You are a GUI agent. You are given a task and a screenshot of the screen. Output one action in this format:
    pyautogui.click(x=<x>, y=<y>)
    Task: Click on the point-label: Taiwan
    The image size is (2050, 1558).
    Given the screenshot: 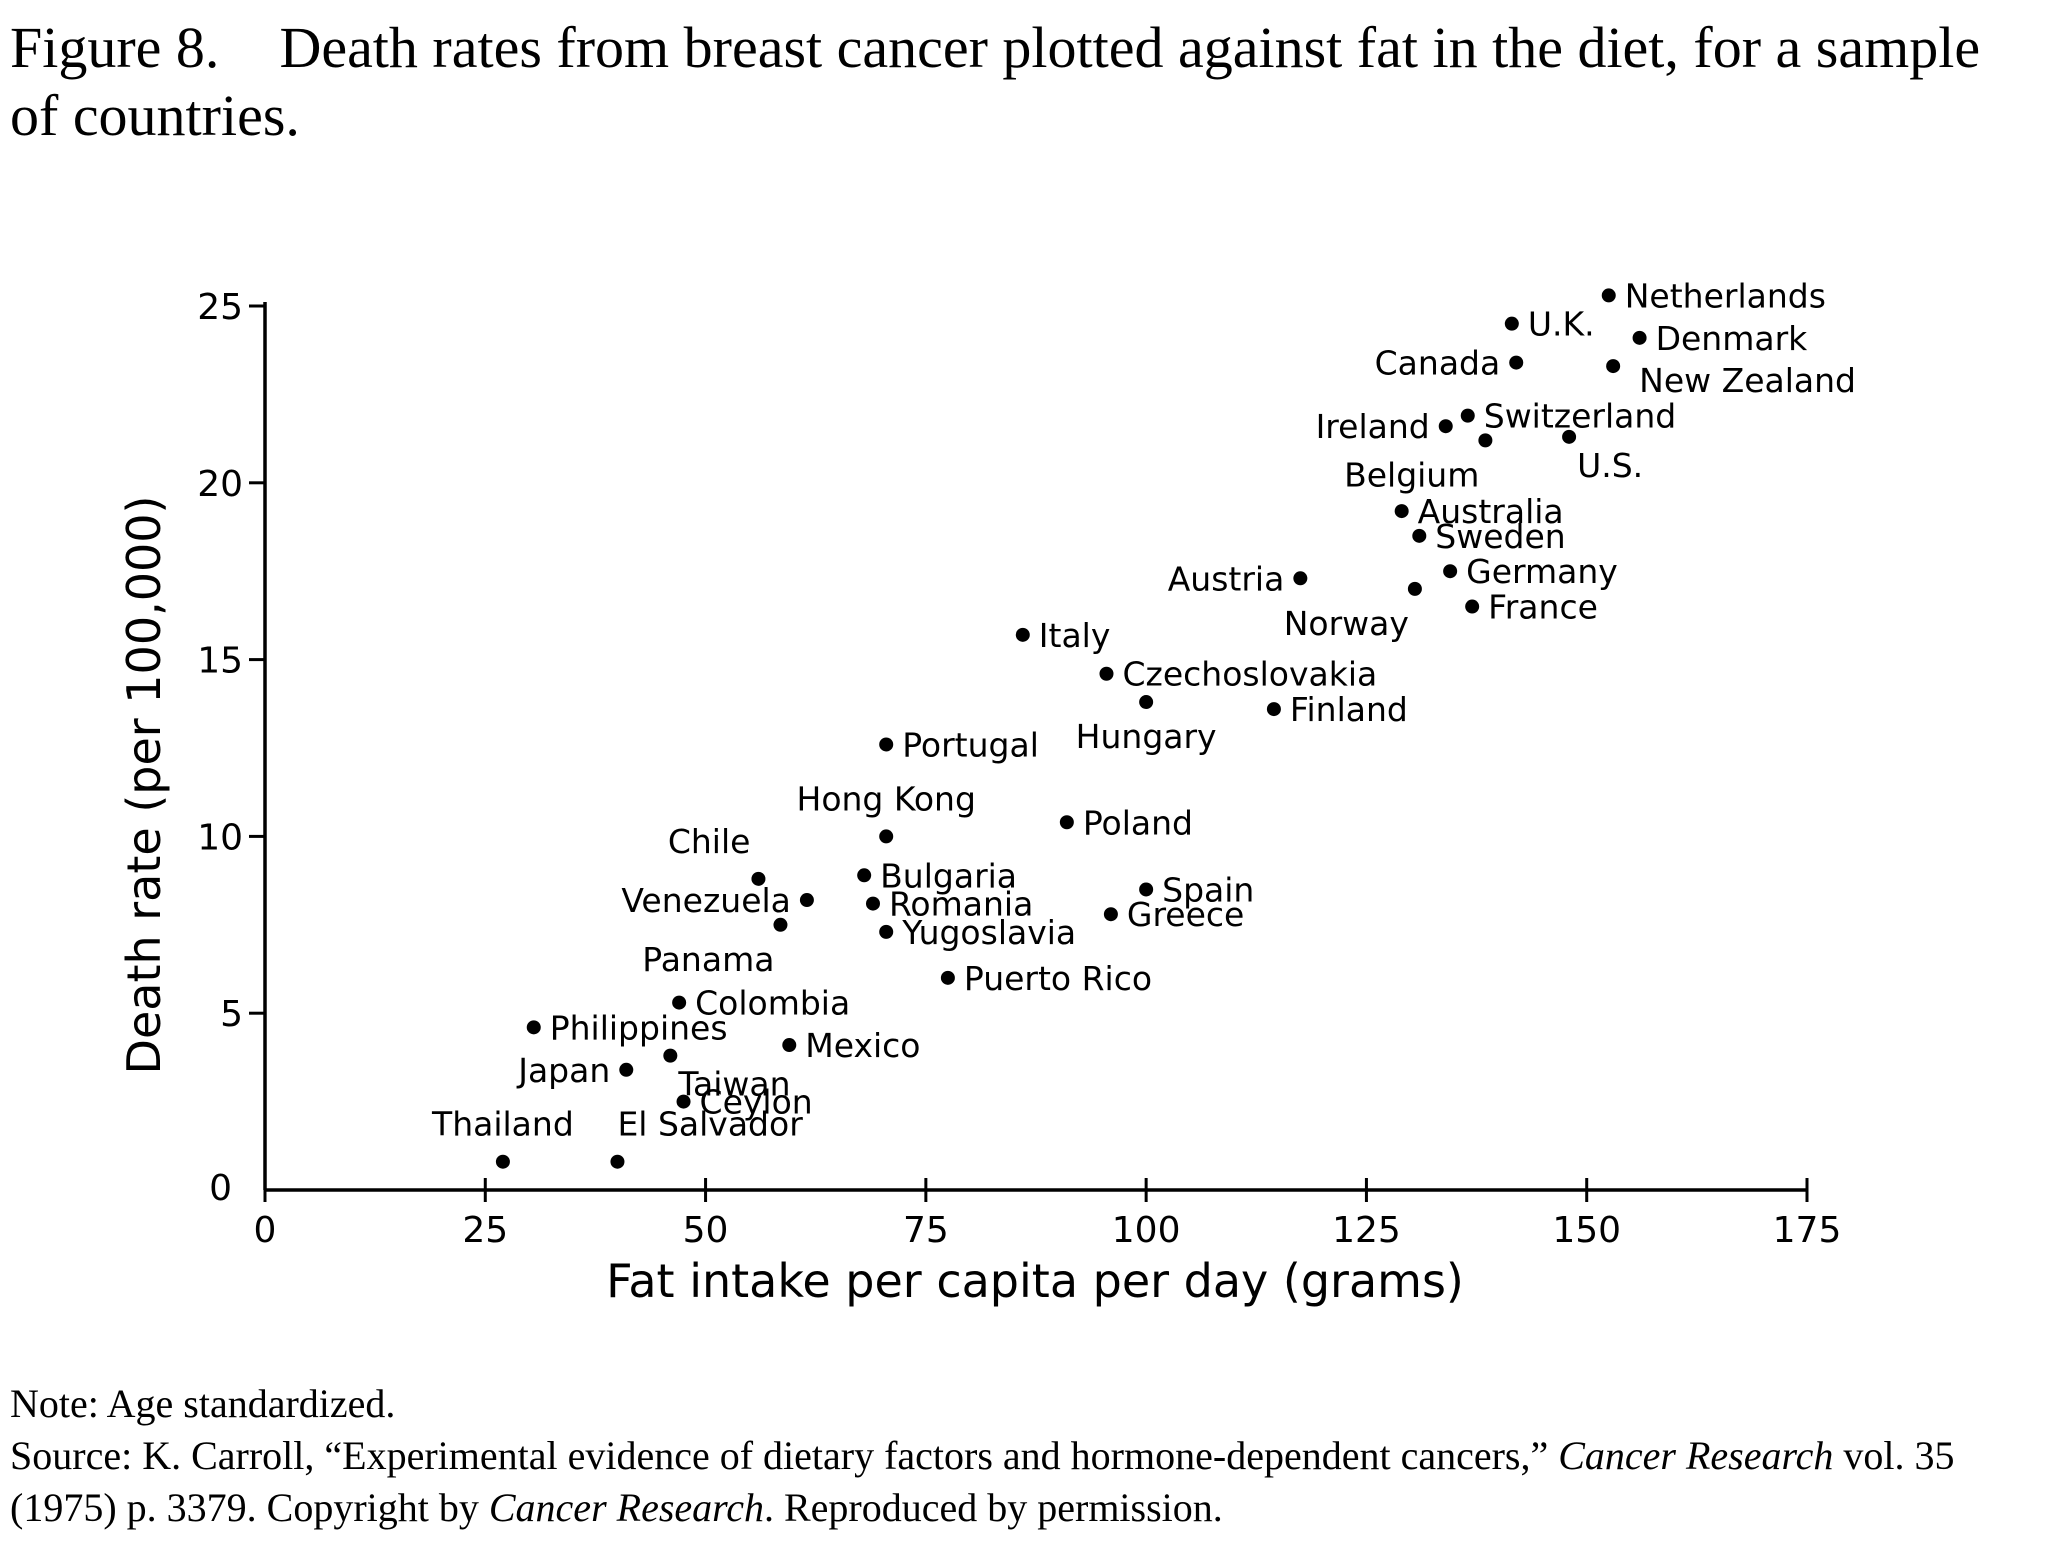 What is the action you would take?
    pyautogui.click(x=733, y=1084)
    